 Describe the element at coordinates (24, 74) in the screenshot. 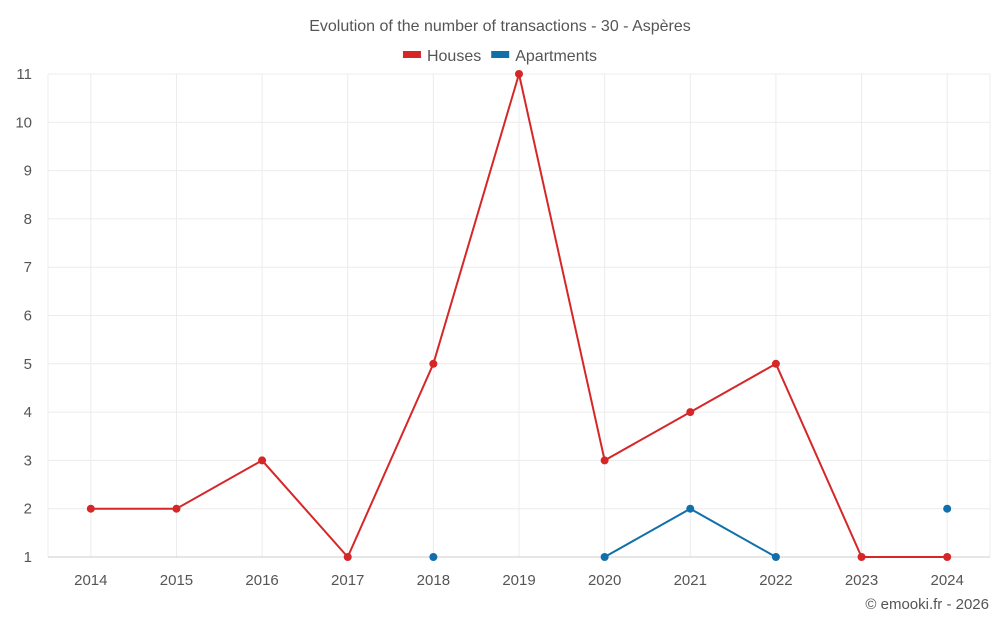

I see `y-tick-label: 11` at that location.